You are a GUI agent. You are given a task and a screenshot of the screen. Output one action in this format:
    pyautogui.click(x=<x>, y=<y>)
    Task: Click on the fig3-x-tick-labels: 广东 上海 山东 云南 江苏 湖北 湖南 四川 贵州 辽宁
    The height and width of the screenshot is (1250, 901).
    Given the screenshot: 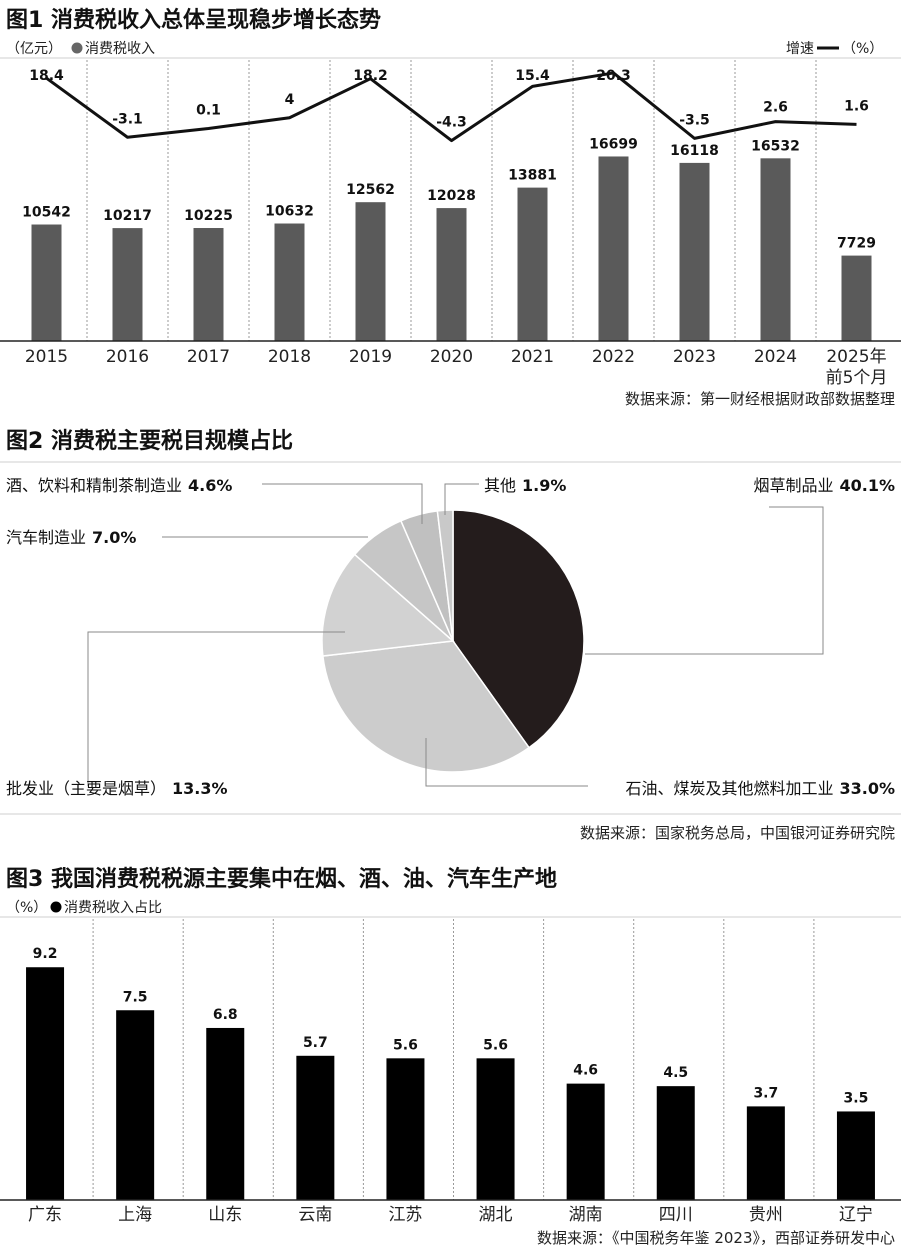 What is the action you would take?
    pyautogui.click(x=450, y=1215)
    